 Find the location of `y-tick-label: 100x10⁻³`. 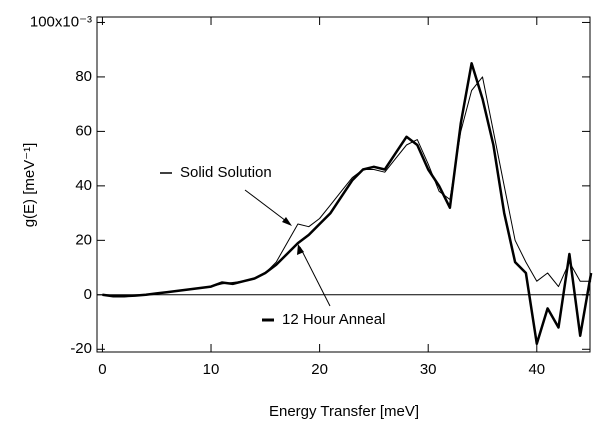

y-tick-label: 100x10⁻³ is located at coordinates (61, 21).